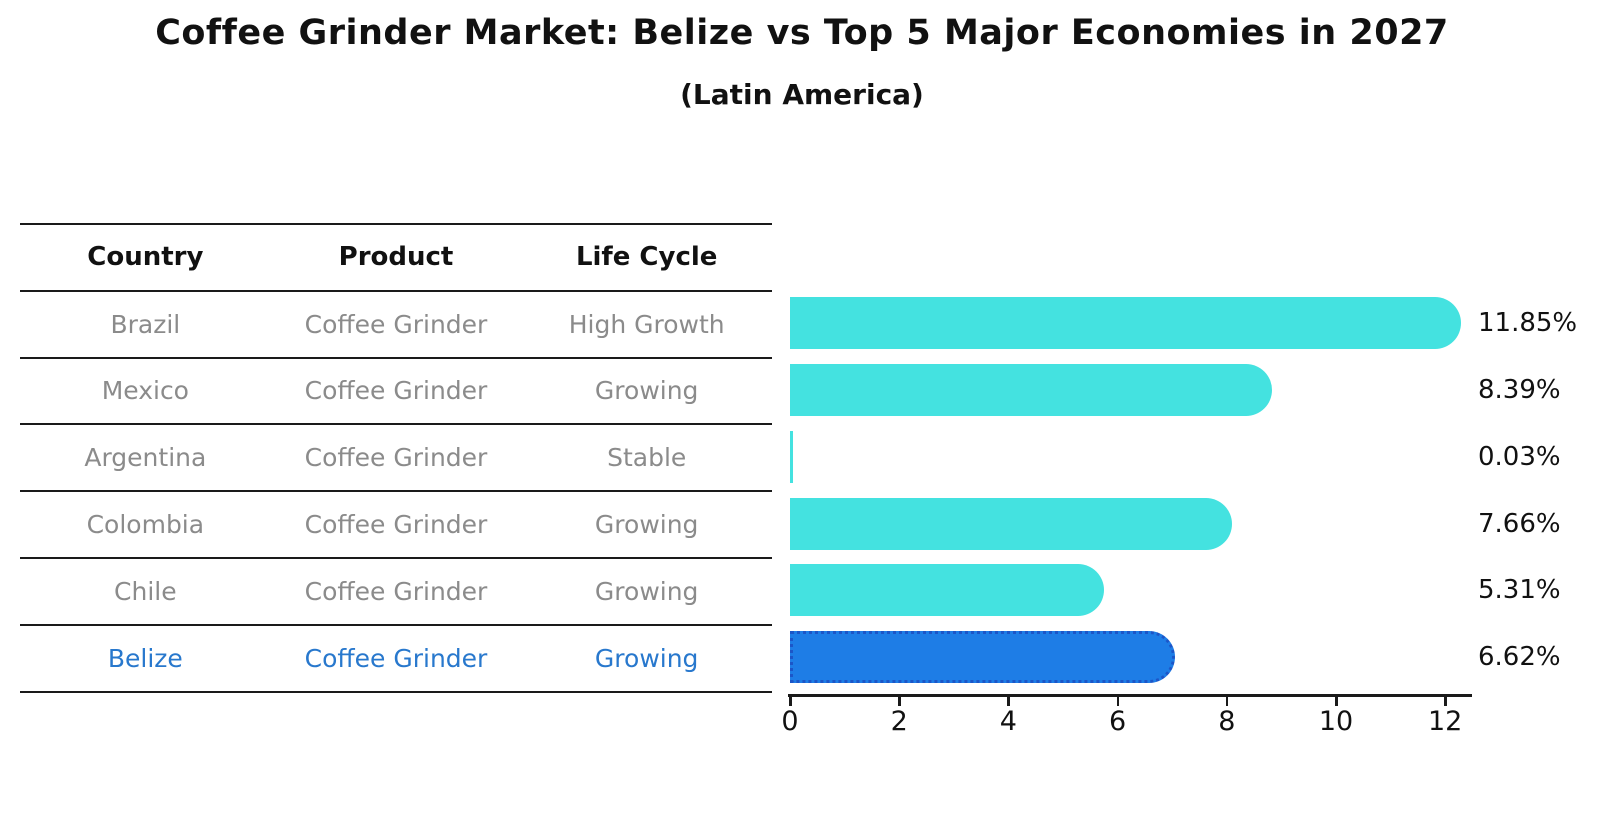  I want to click on bar-belize, so click(983, 657).